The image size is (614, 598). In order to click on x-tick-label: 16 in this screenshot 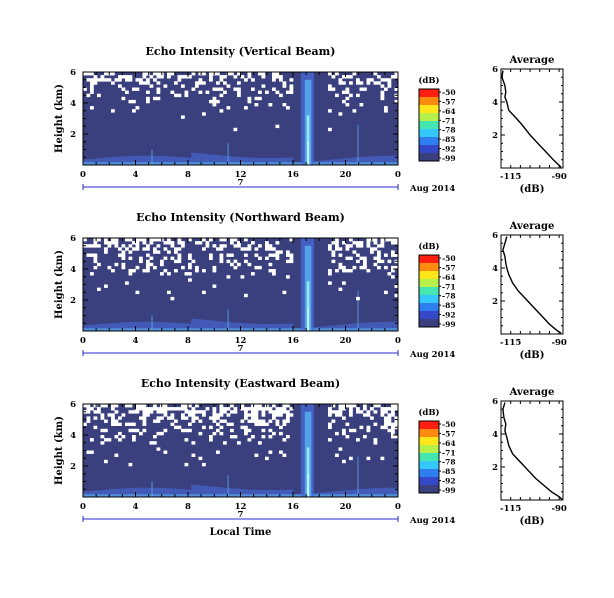, I will do `click(293, 175)`.